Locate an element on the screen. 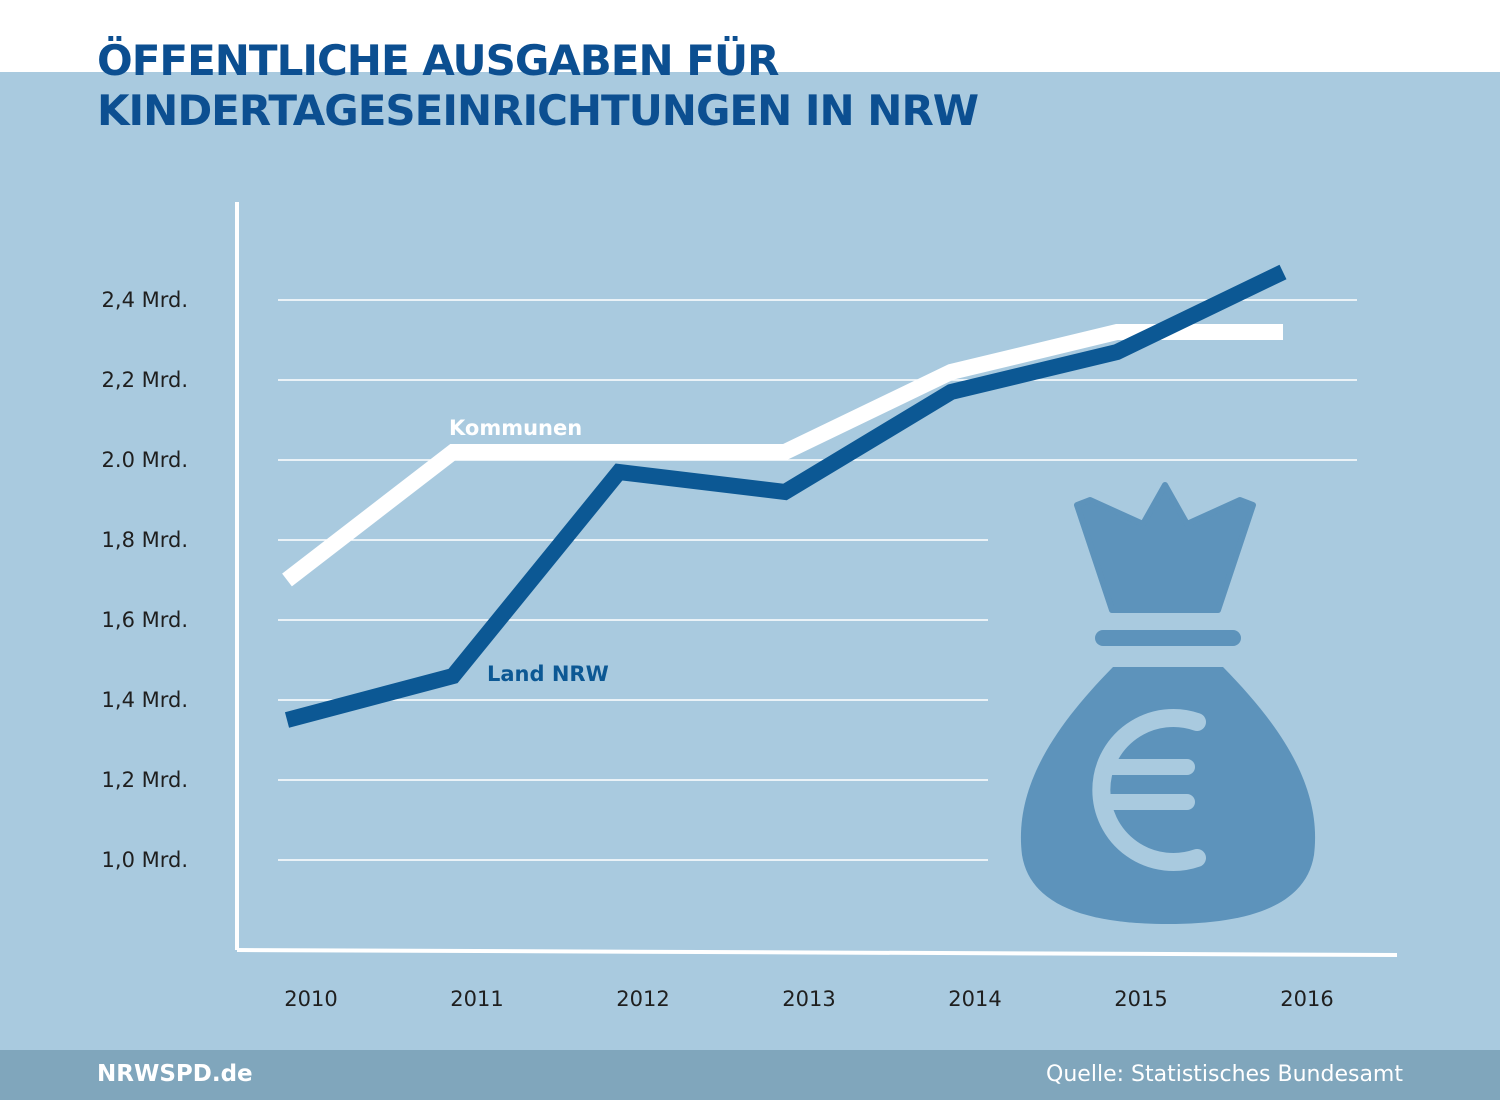  y-tick-label: 1,4 Mrd. is located at coordinates (145, 700).